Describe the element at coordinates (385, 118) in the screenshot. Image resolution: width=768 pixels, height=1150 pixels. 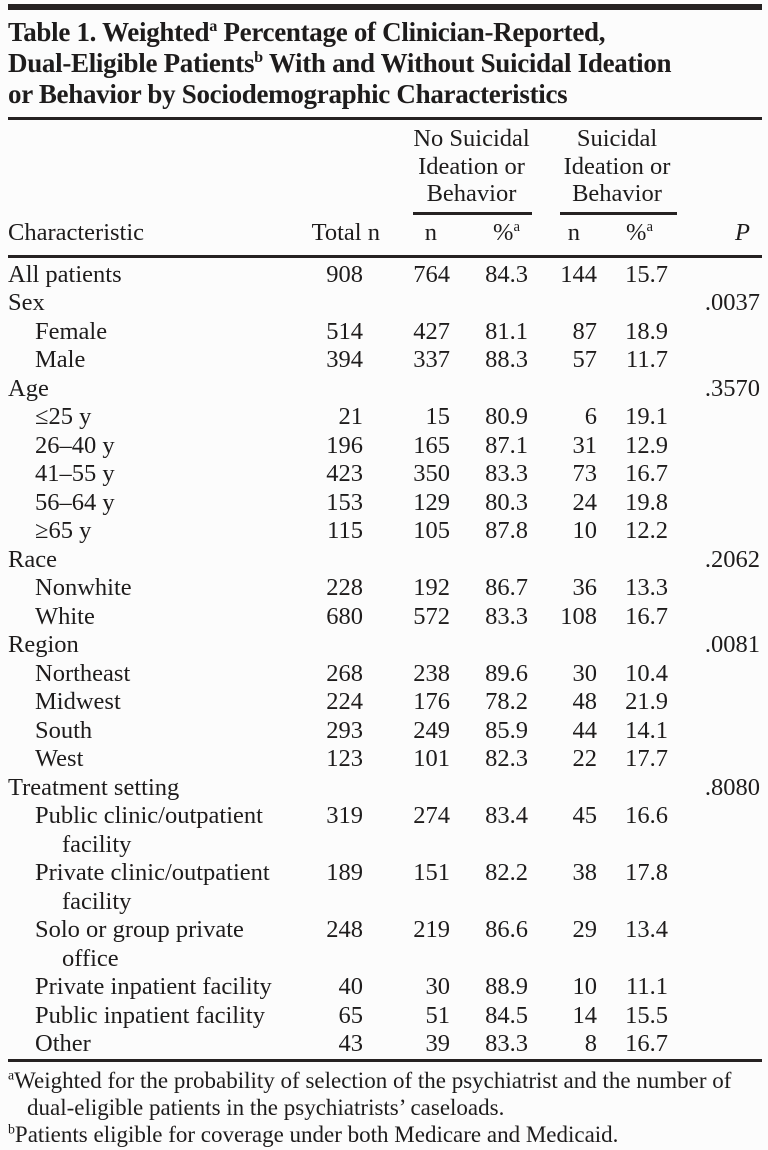
I see `title-rule` at that location.